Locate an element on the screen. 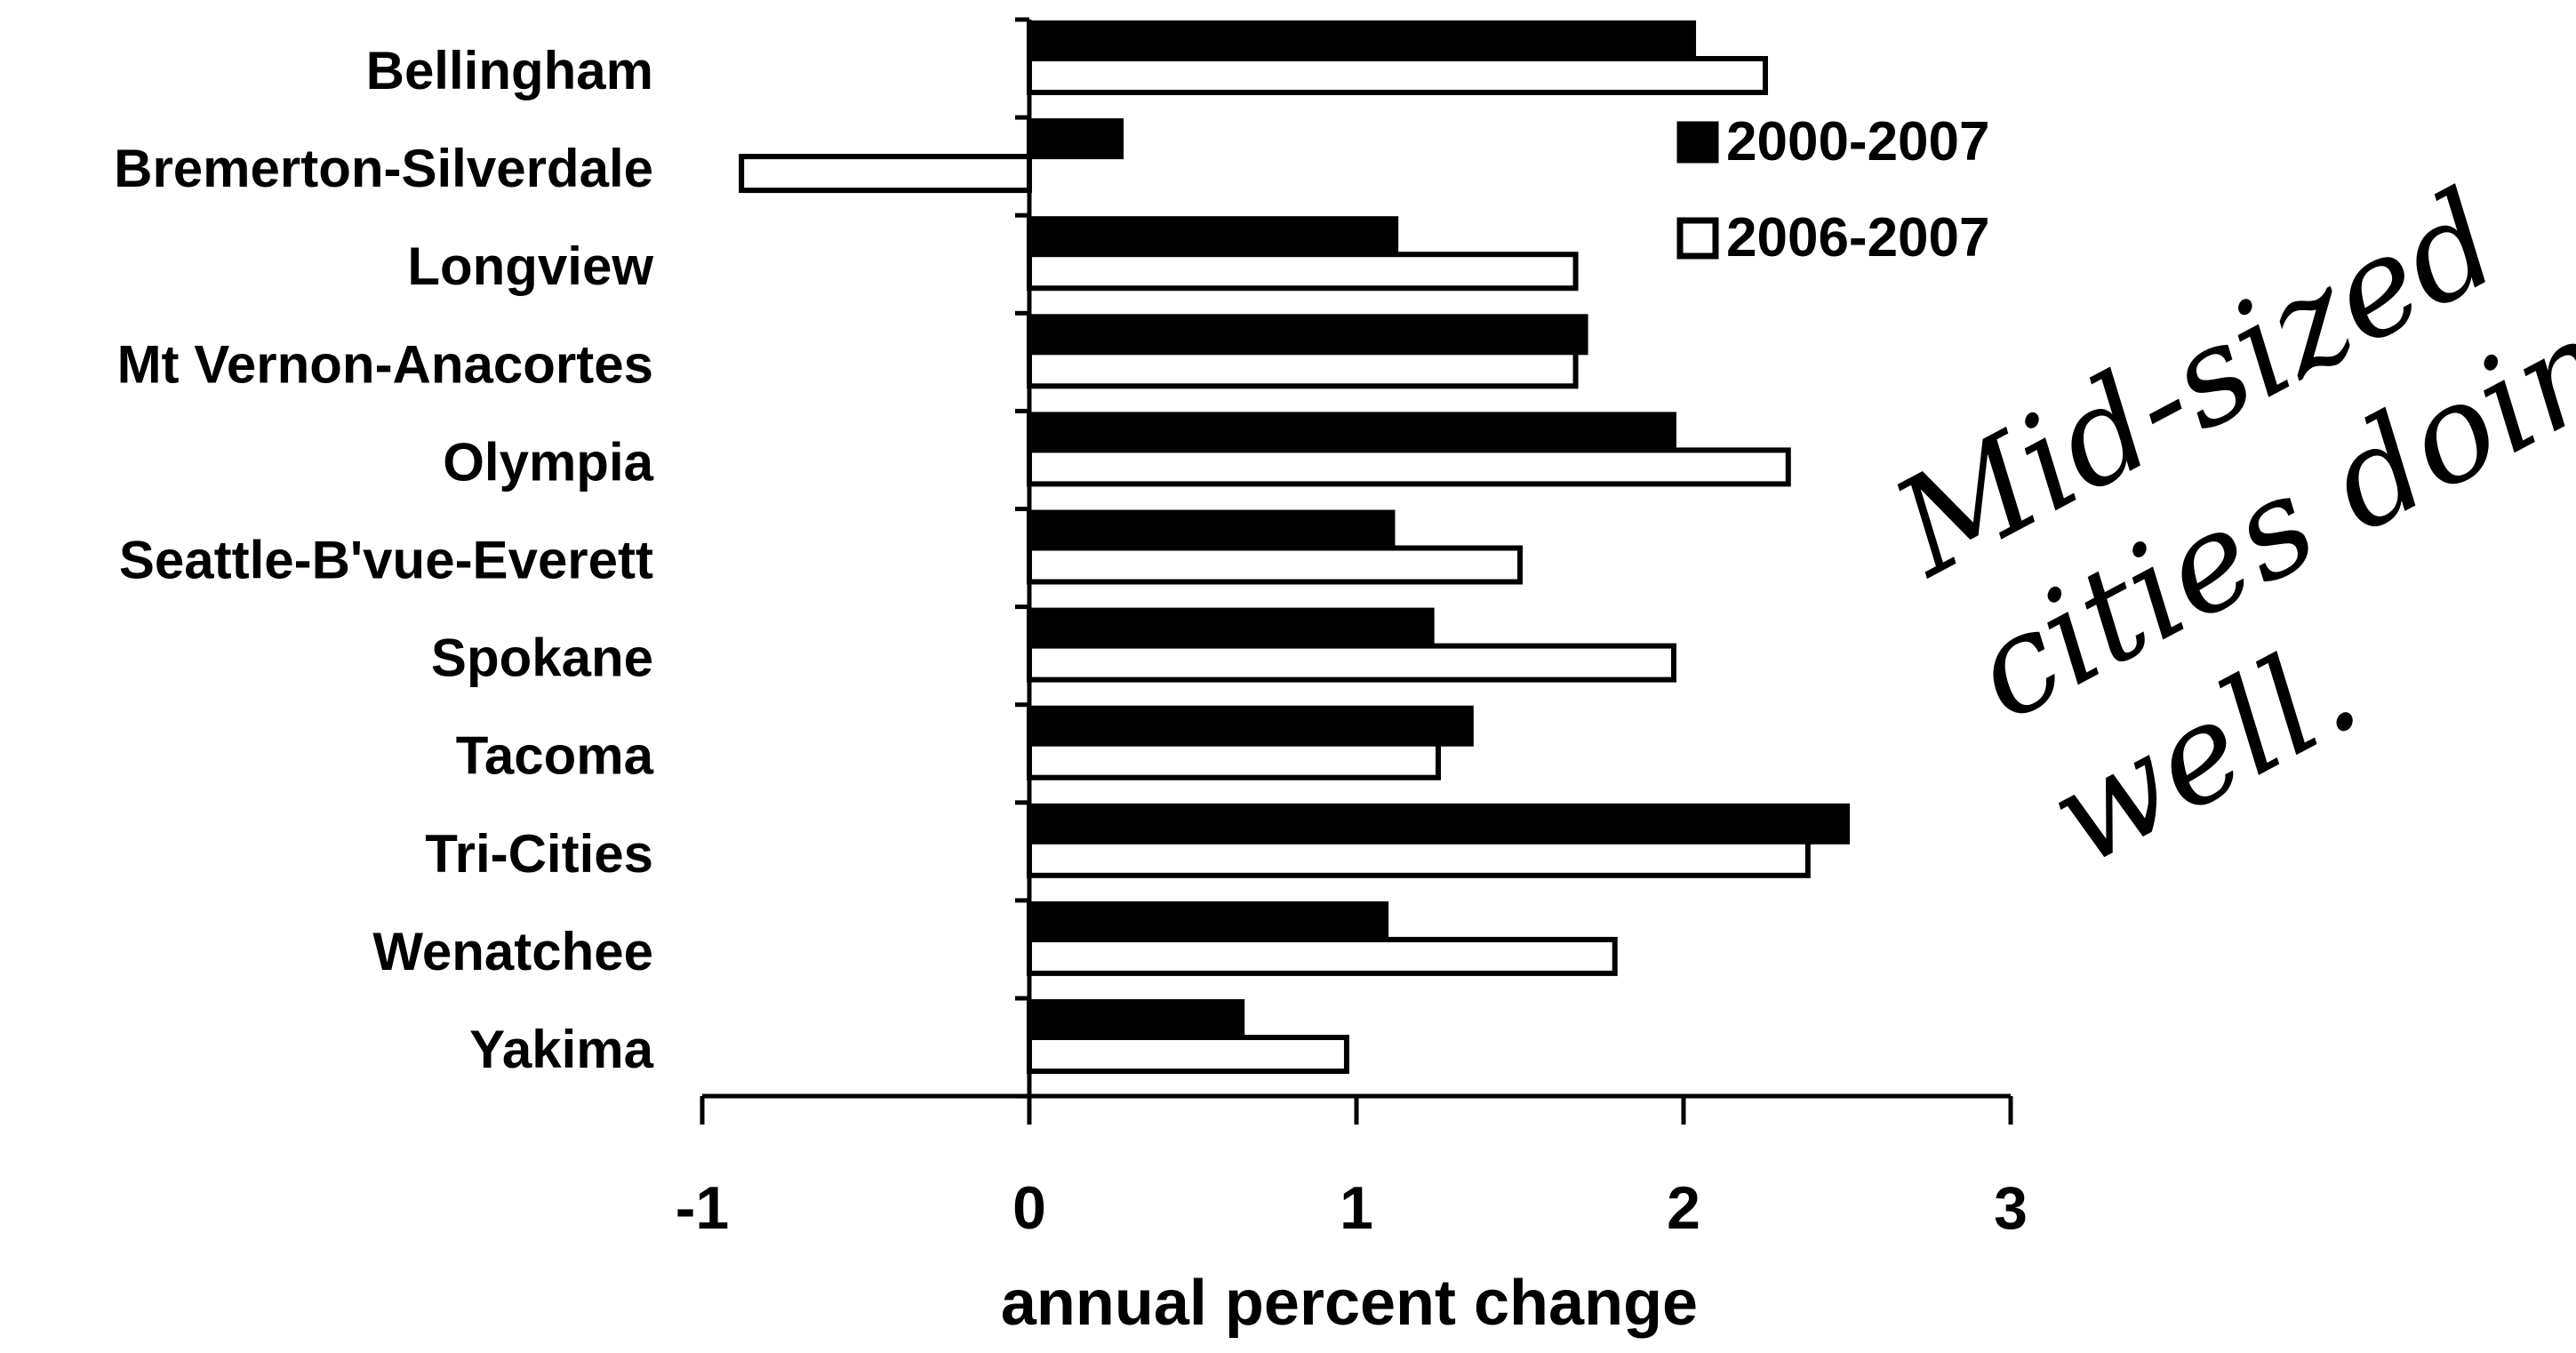 The height and width of the screenshot is (1353, 2576). category-label: Olympia is located at coordinates (548, 462).